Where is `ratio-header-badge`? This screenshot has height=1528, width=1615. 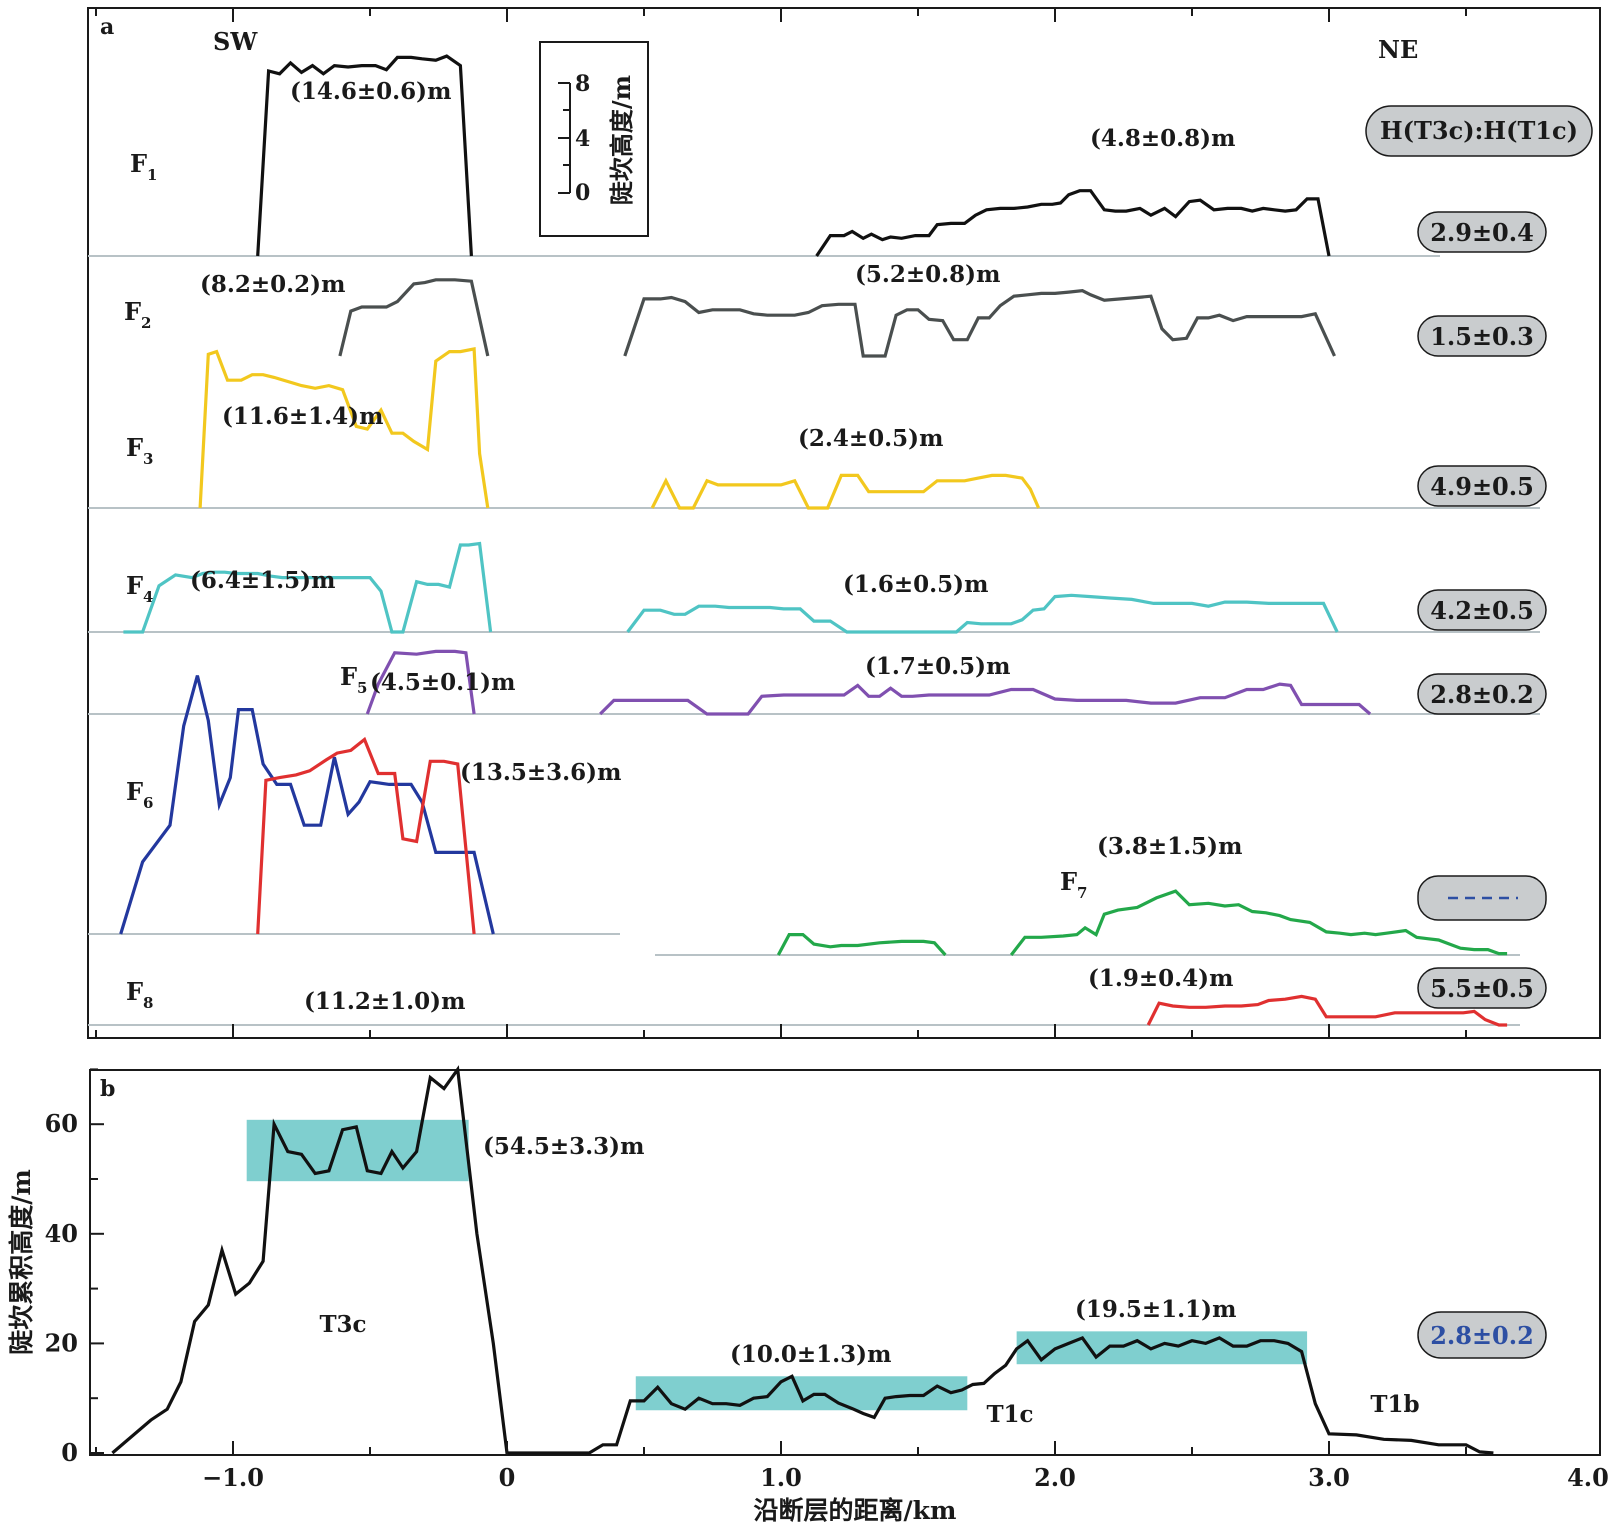 ratio-header-badge is located at coordinates (1479, 131).